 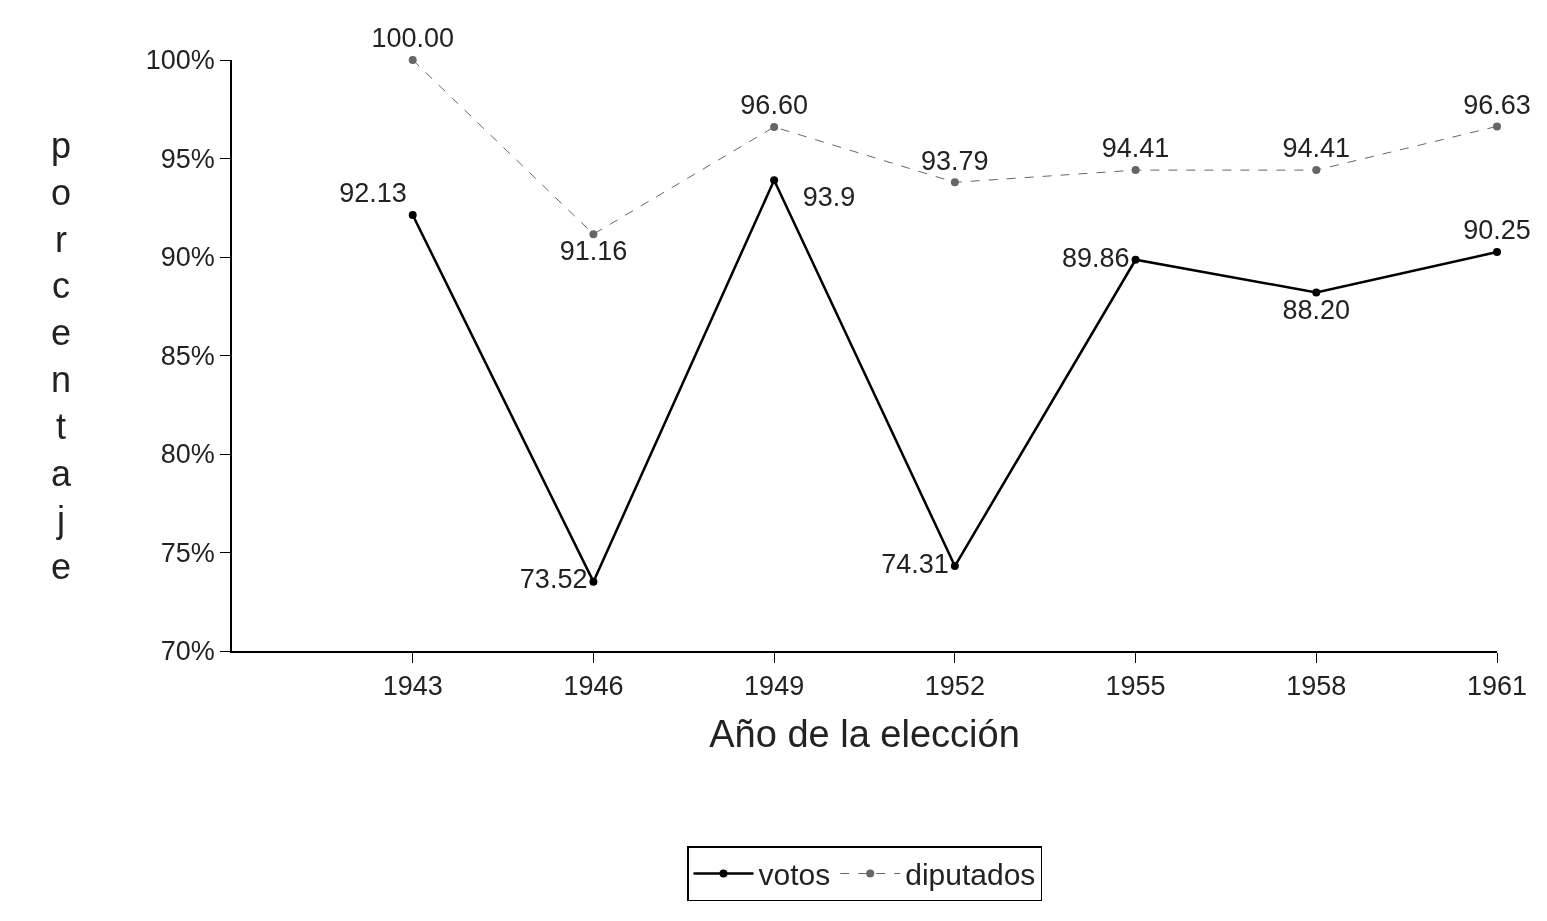 What do you see at coordinates (1095, 257) in the screenshot?
I see `data-label: 89.86` at bounding box center [1095, 257].